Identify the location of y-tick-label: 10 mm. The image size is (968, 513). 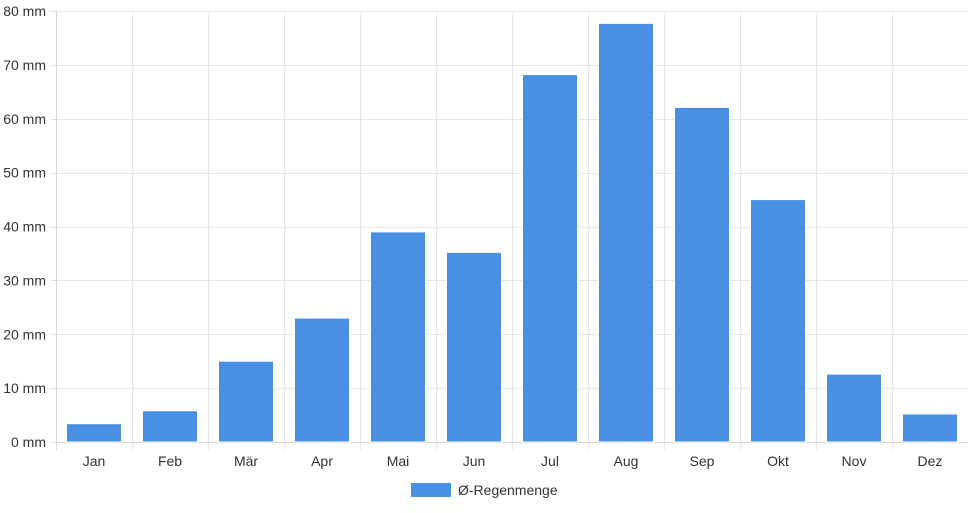
(24, 388).